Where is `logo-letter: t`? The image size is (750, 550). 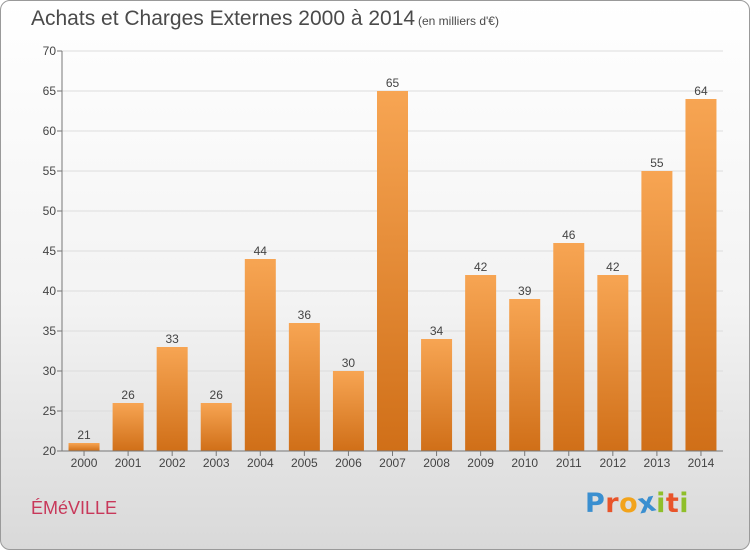
logo-letter: t is located at coordinates (672, 503).